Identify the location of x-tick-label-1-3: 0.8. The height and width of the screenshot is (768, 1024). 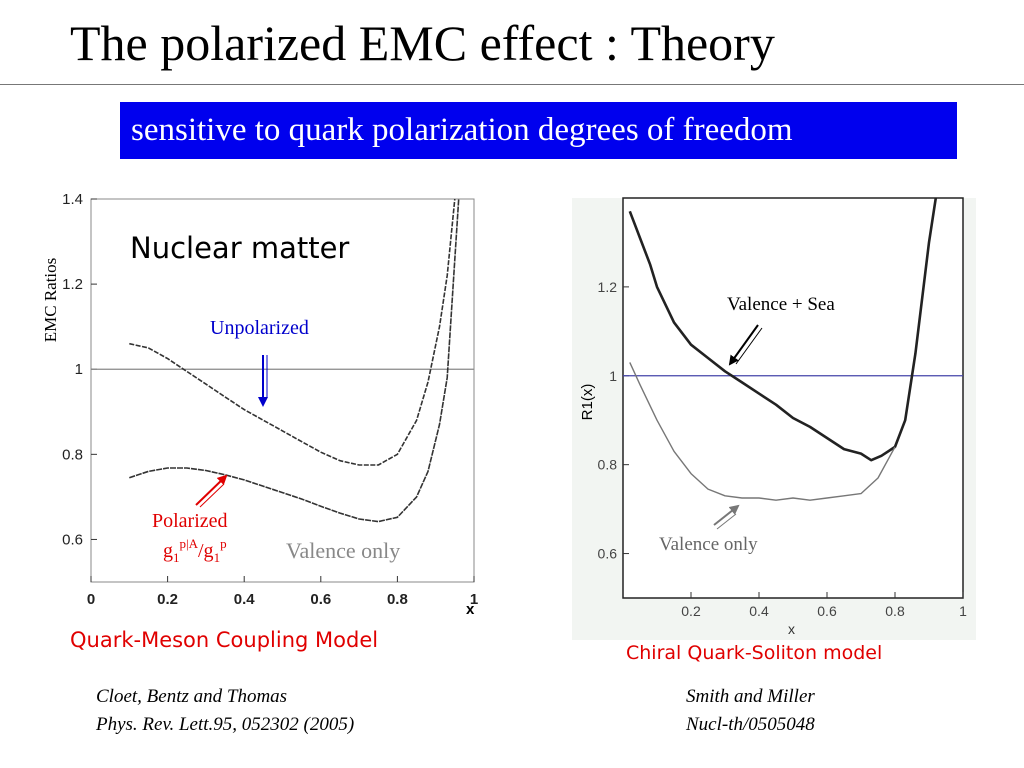
(895, 611).